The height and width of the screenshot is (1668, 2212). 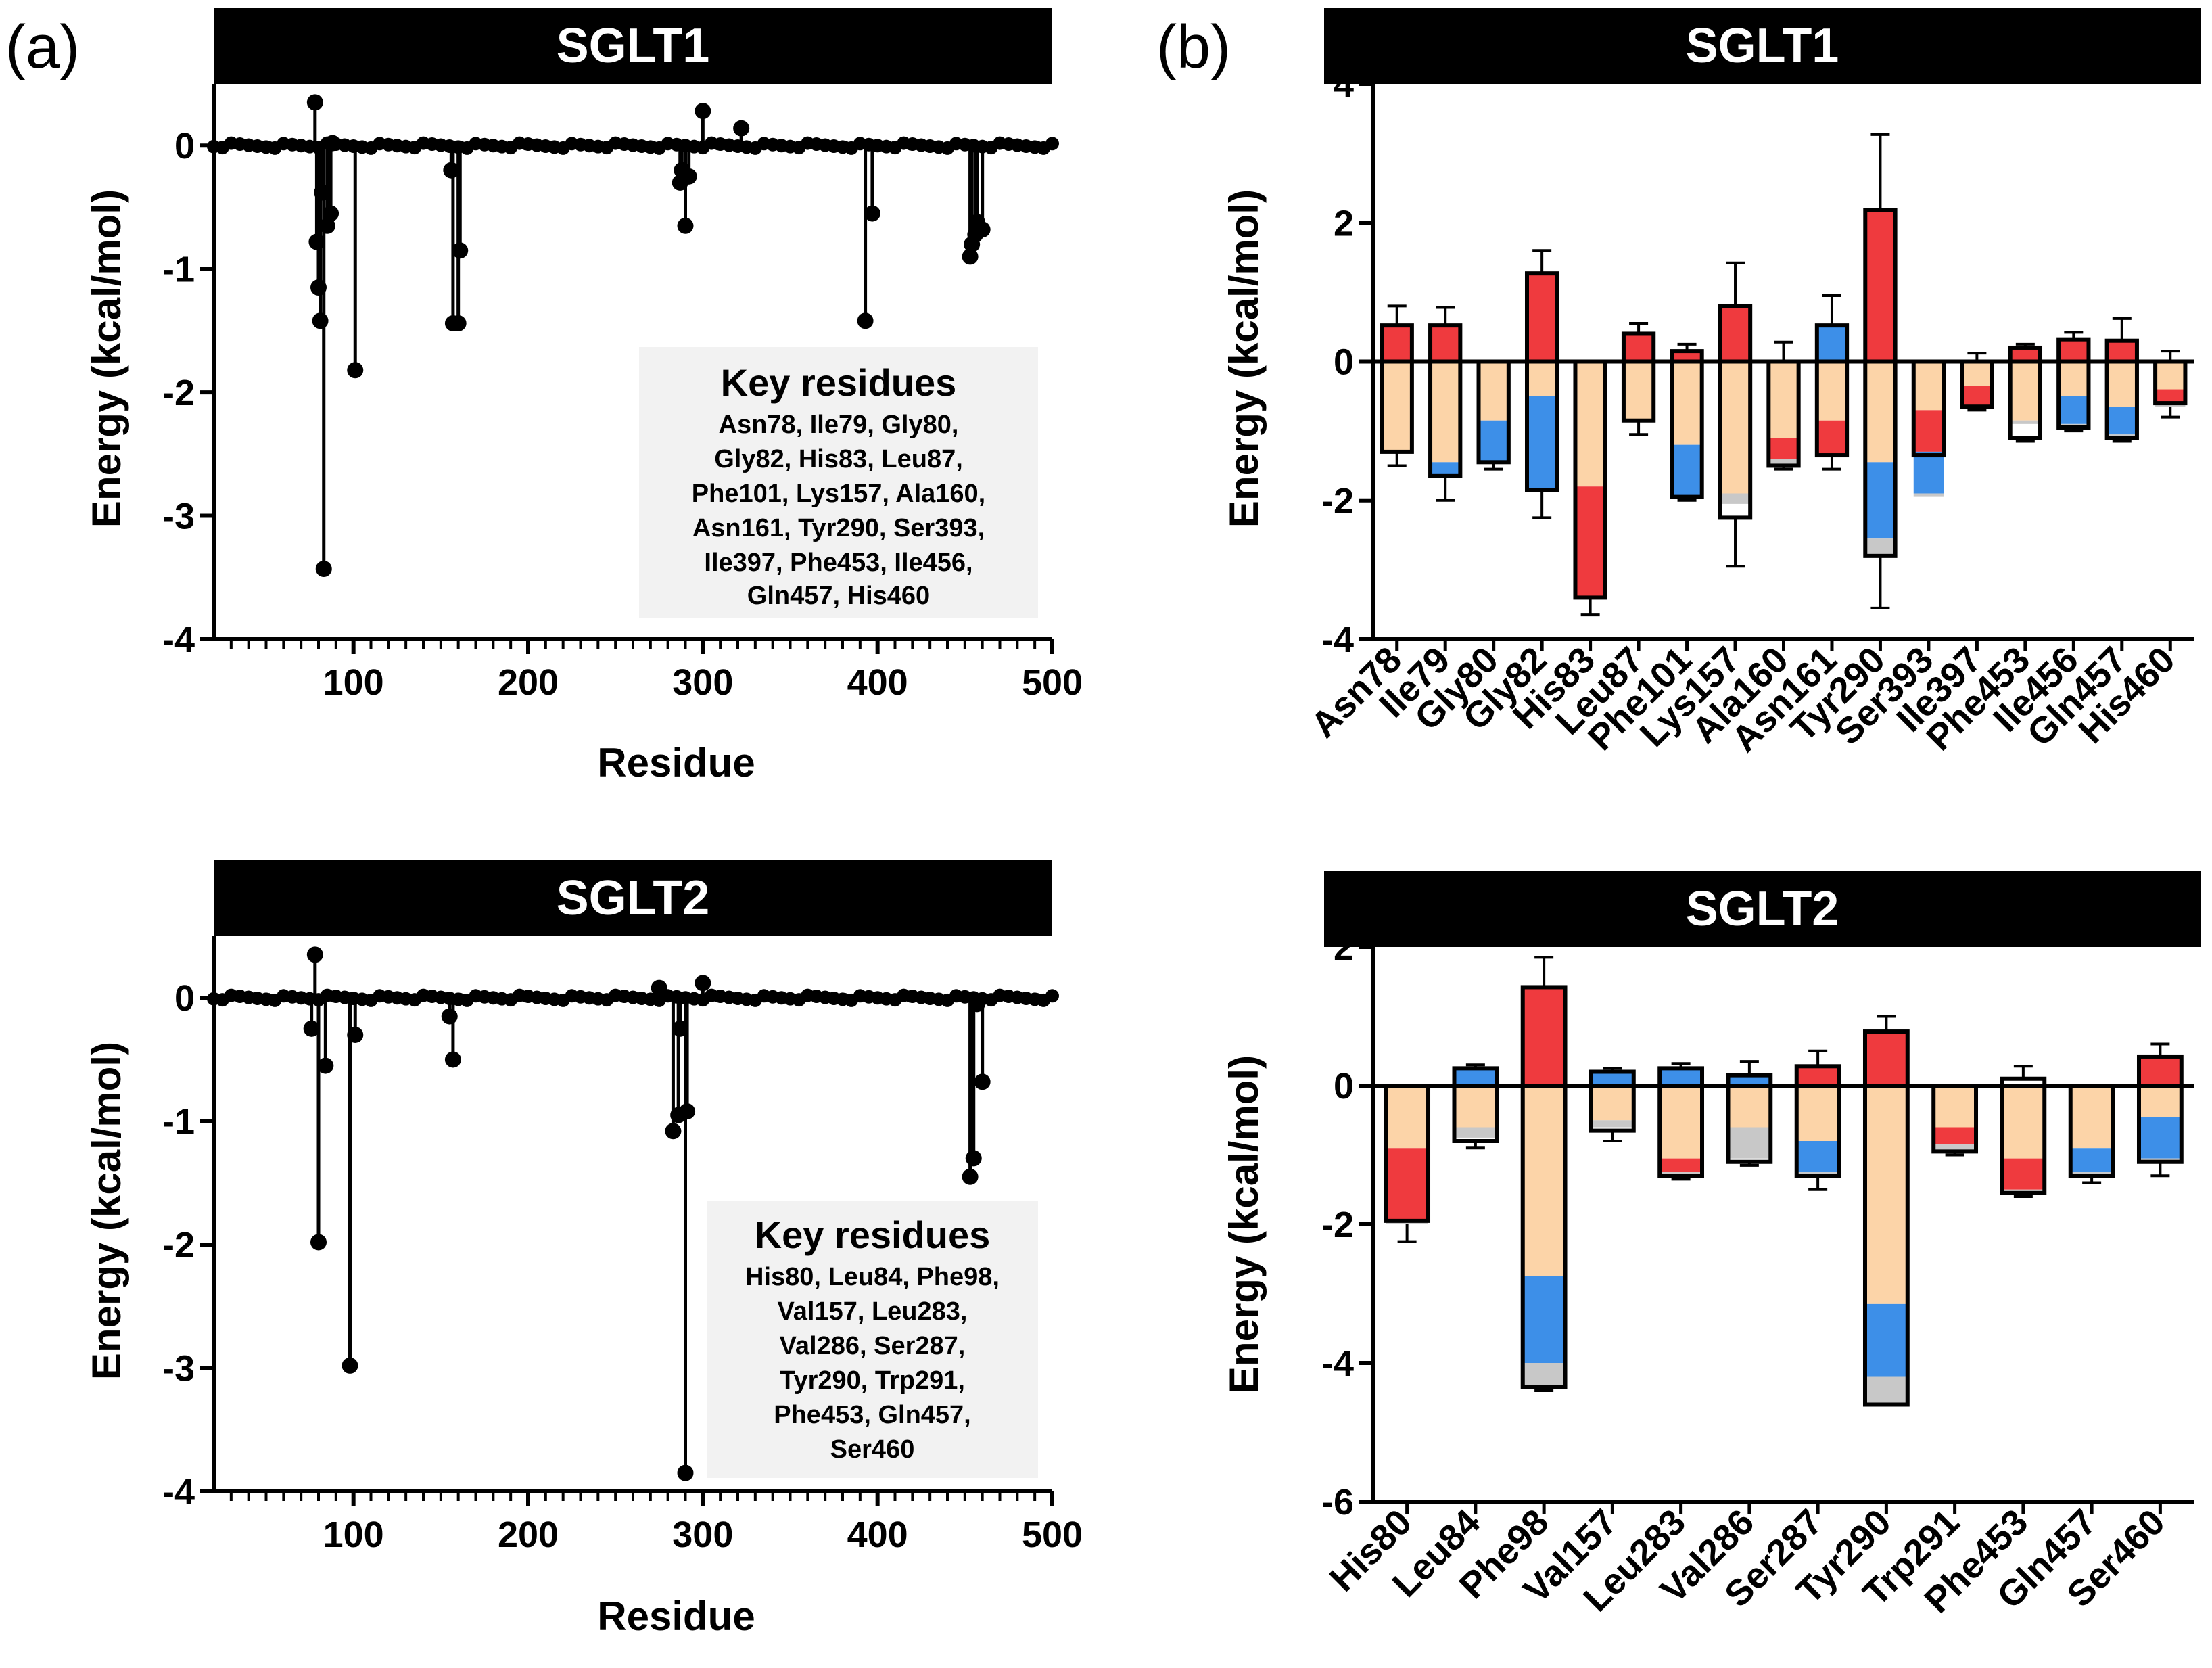 I want to click on x-tick-label: 100, so click(x=353, y=1534).